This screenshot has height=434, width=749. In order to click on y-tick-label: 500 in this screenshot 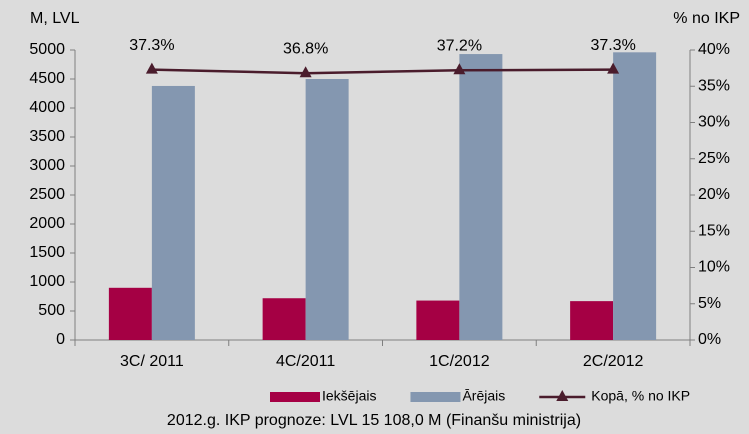, I will do `click(51, 310)`.